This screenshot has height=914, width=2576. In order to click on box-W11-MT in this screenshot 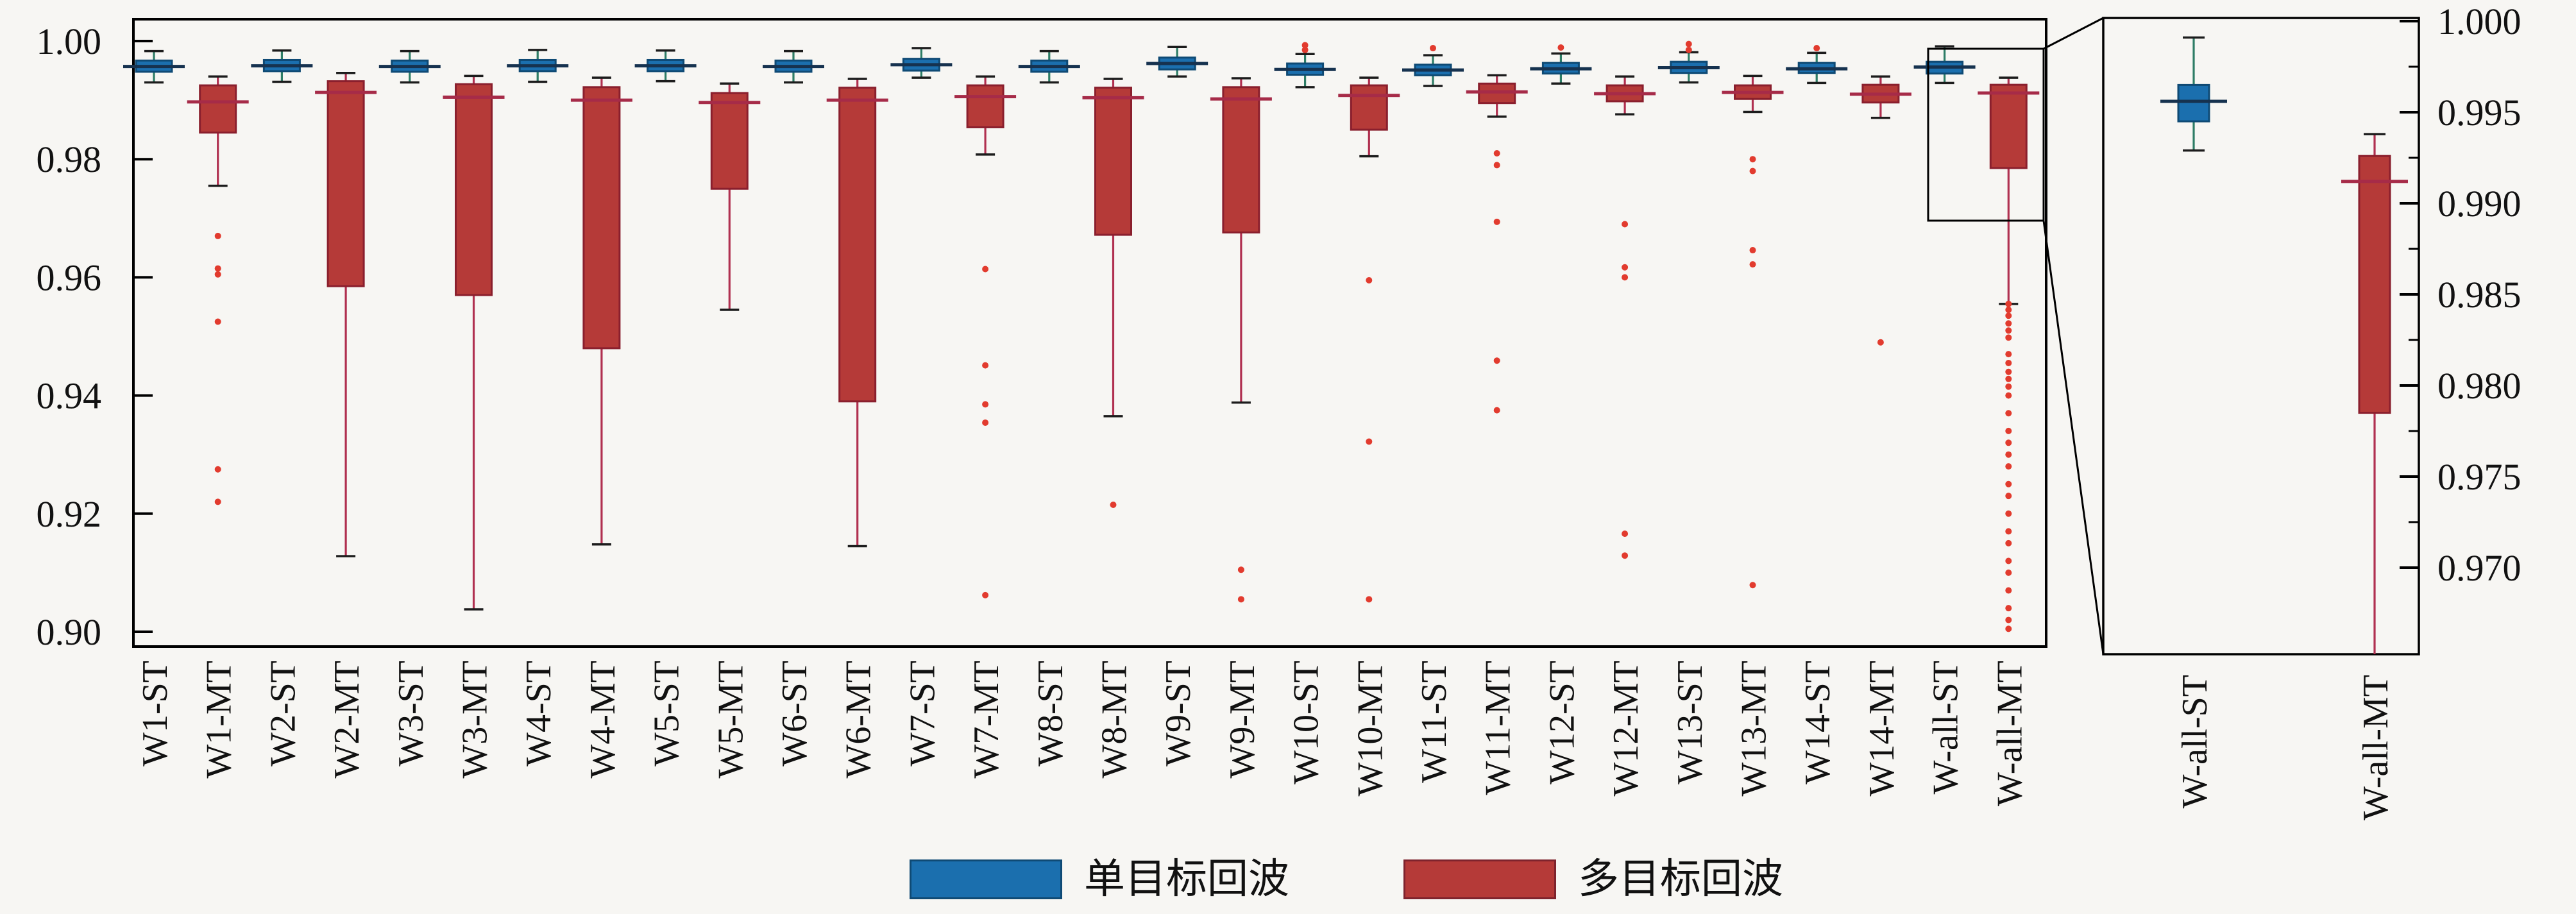, I will do `click(1497, 244)`.